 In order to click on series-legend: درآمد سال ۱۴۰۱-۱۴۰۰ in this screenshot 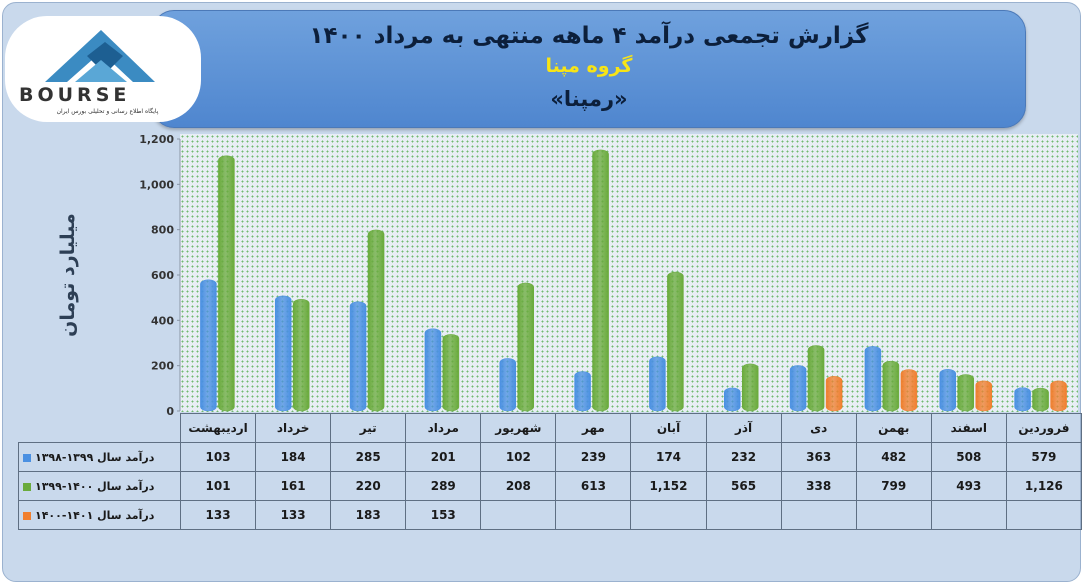, I will do `click(99, 515)`.